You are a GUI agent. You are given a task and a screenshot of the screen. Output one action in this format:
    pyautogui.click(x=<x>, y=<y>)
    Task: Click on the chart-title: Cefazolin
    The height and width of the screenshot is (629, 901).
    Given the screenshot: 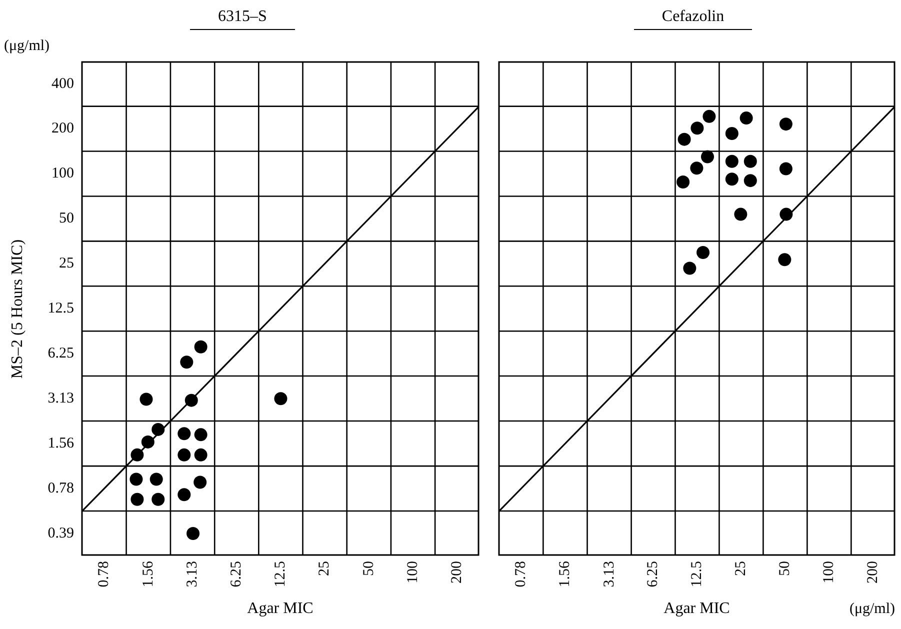 What is the action you would take?
    pyautogui.click(x=693, y=19)
    